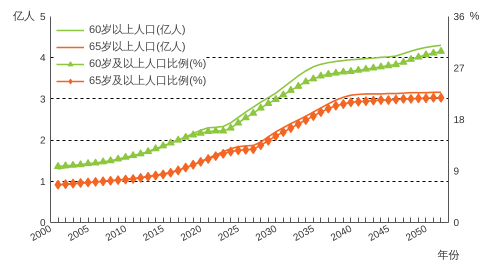 The height and width of the screenshot is (264, 500). What do you see at coordinates (460, 69) in the screenshot?
I see `y2-tick-label: 27` at bounding box center [460, 69].